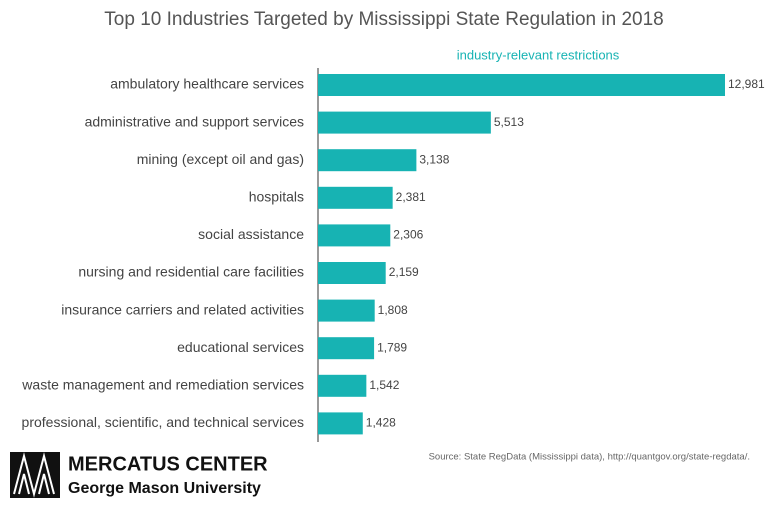 The height and width of the screenshot is (506, 768). I want to click on value-label: 5,513, so click(509, 122).